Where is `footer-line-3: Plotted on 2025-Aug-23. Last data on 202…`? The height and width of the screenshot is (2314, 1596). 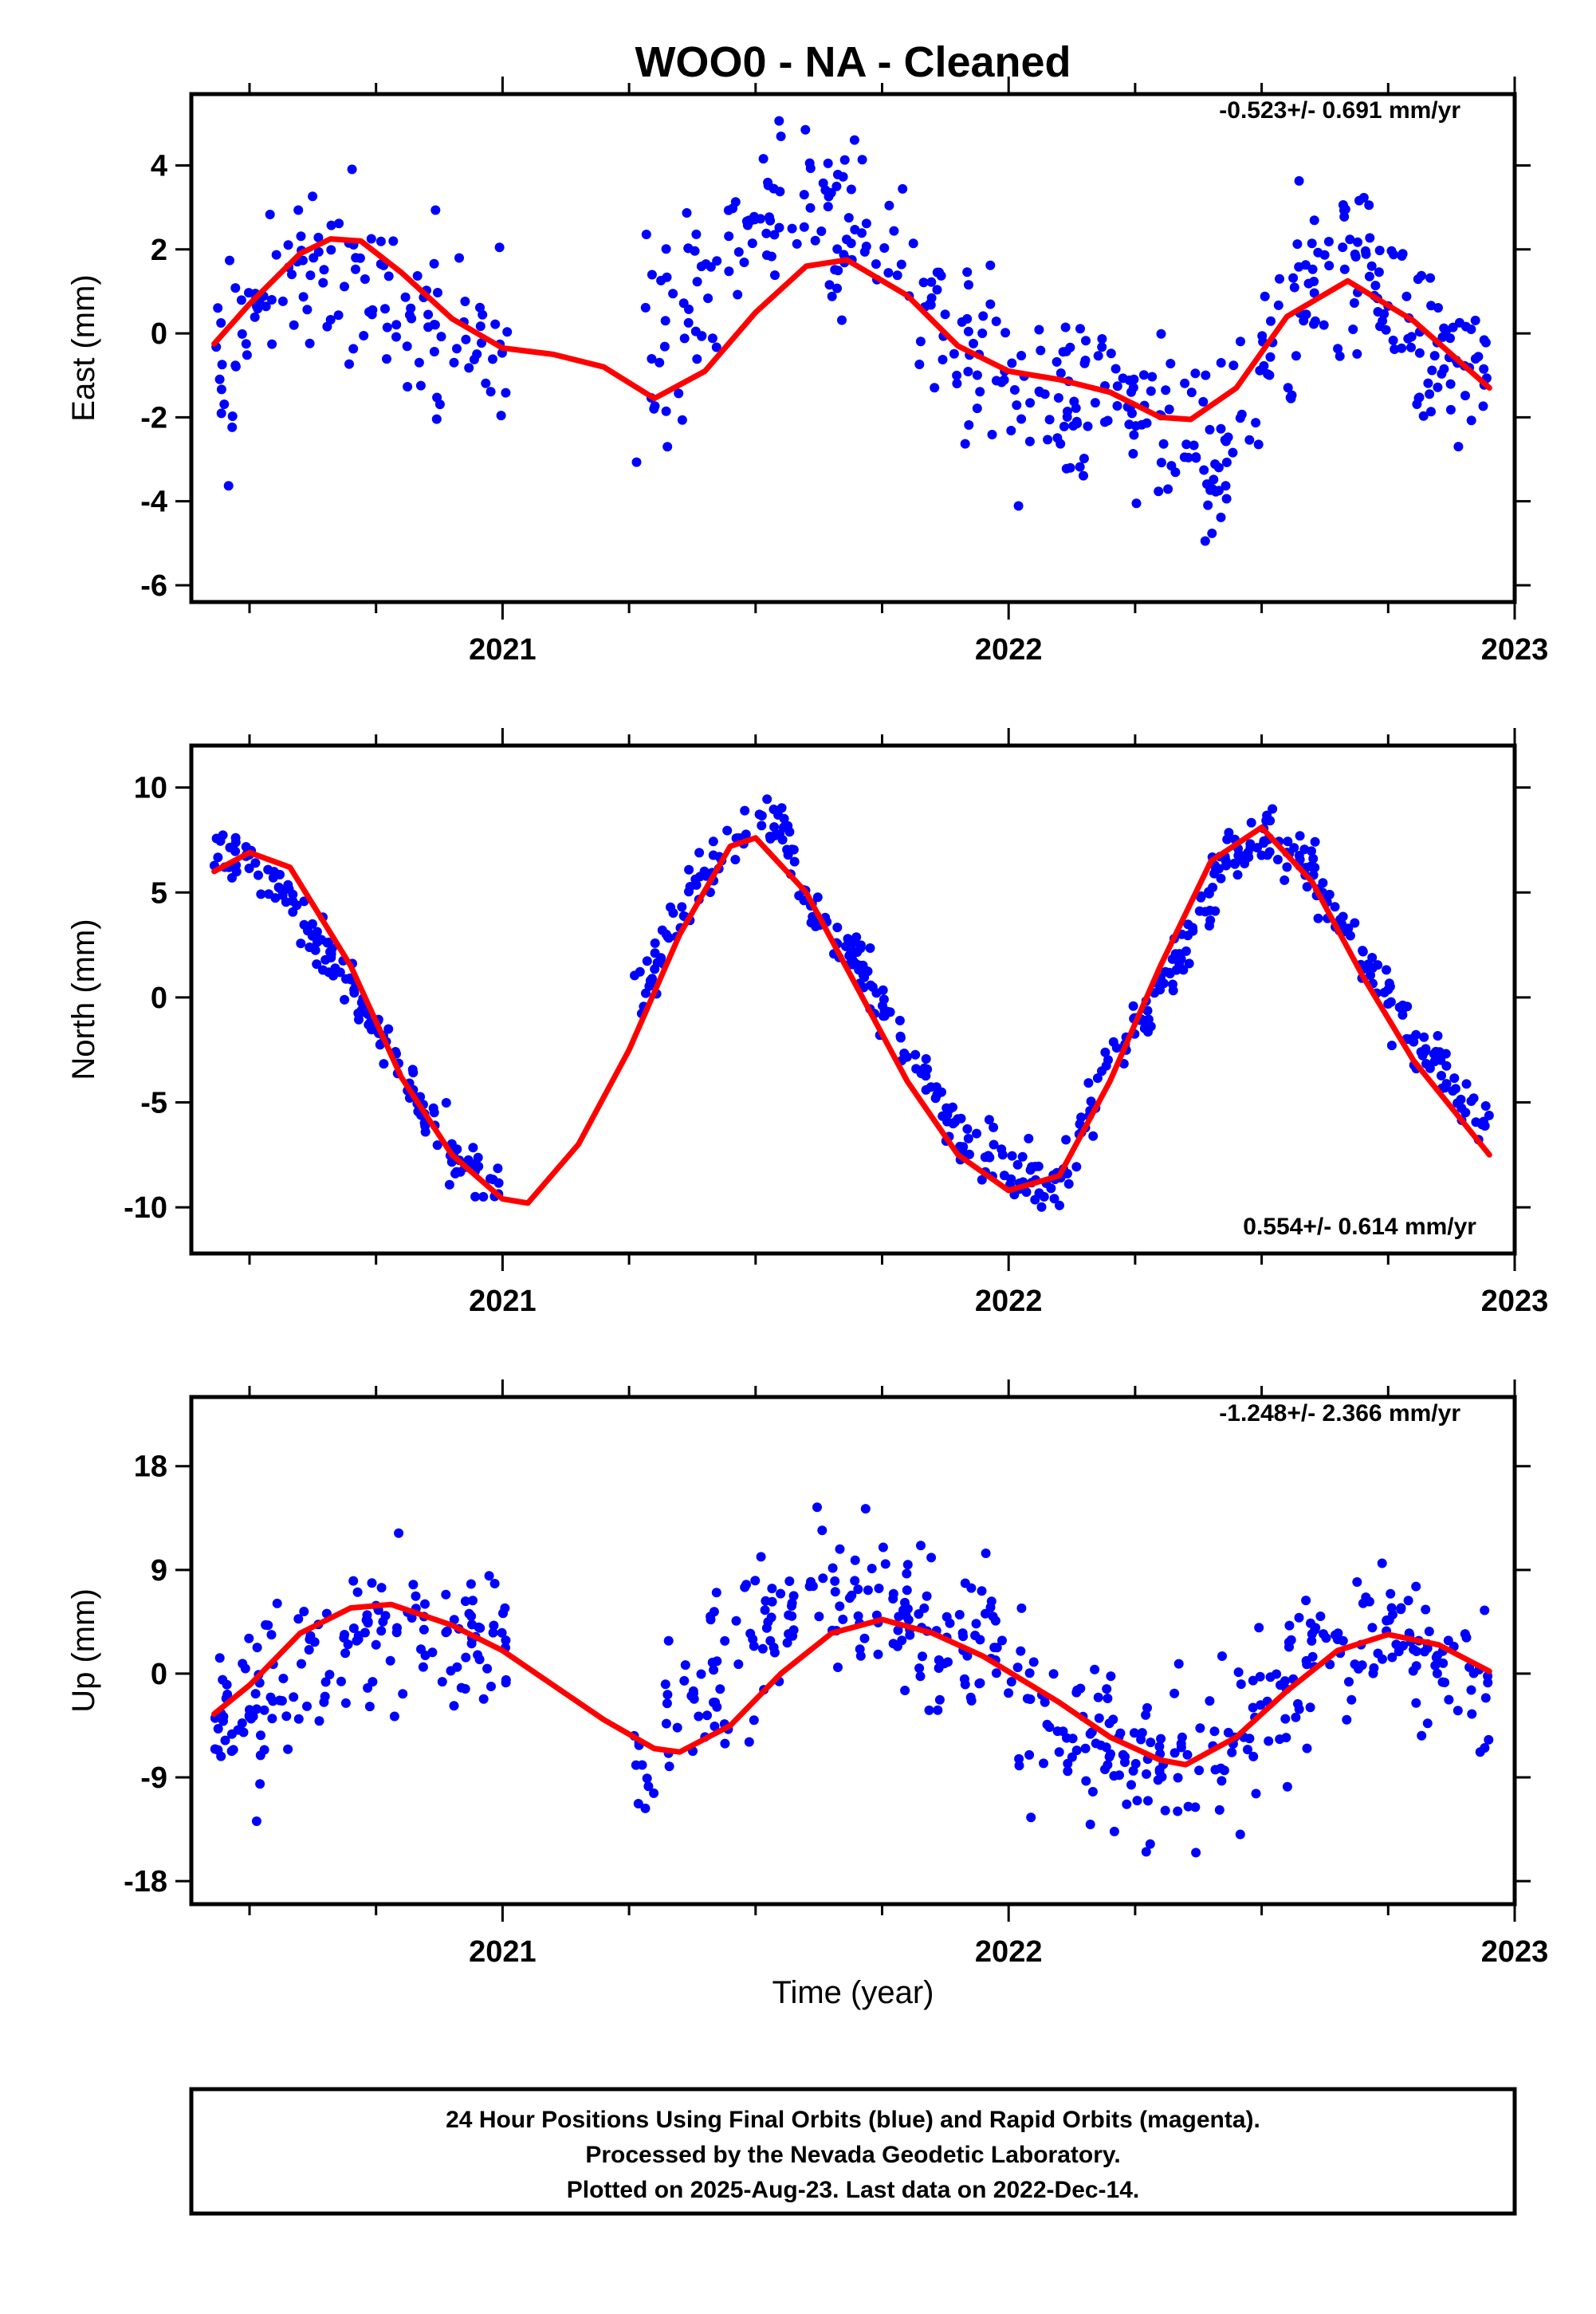
footer-line-3: Plotted on 2025-Aug-23. Last data on 202… is located at coordinates (853, 2190).